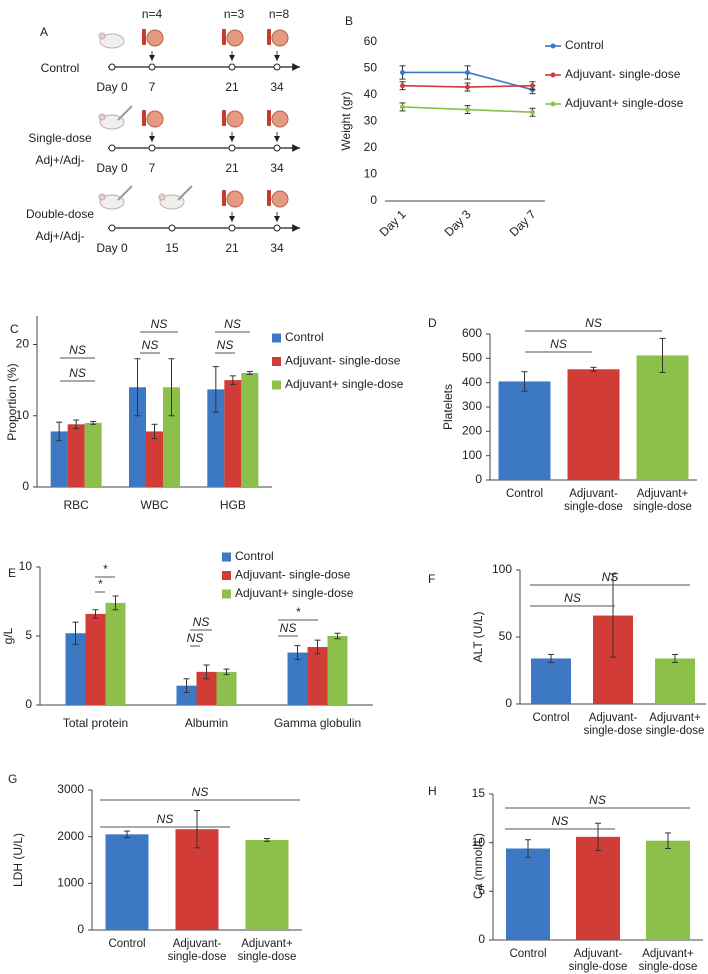  What do you see at coordinates (206, 723) in the screenshot?
I see `x-tick-label: Albumin` at bounding box center [206, 723].